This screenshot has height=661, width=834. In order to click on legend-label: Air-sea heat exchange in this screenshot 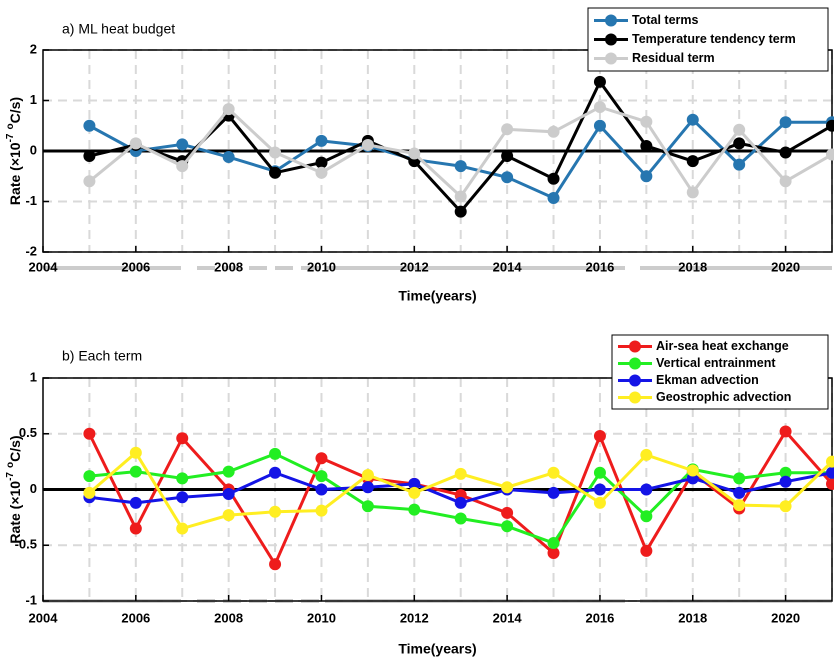, I will do `click(722, 346)`.